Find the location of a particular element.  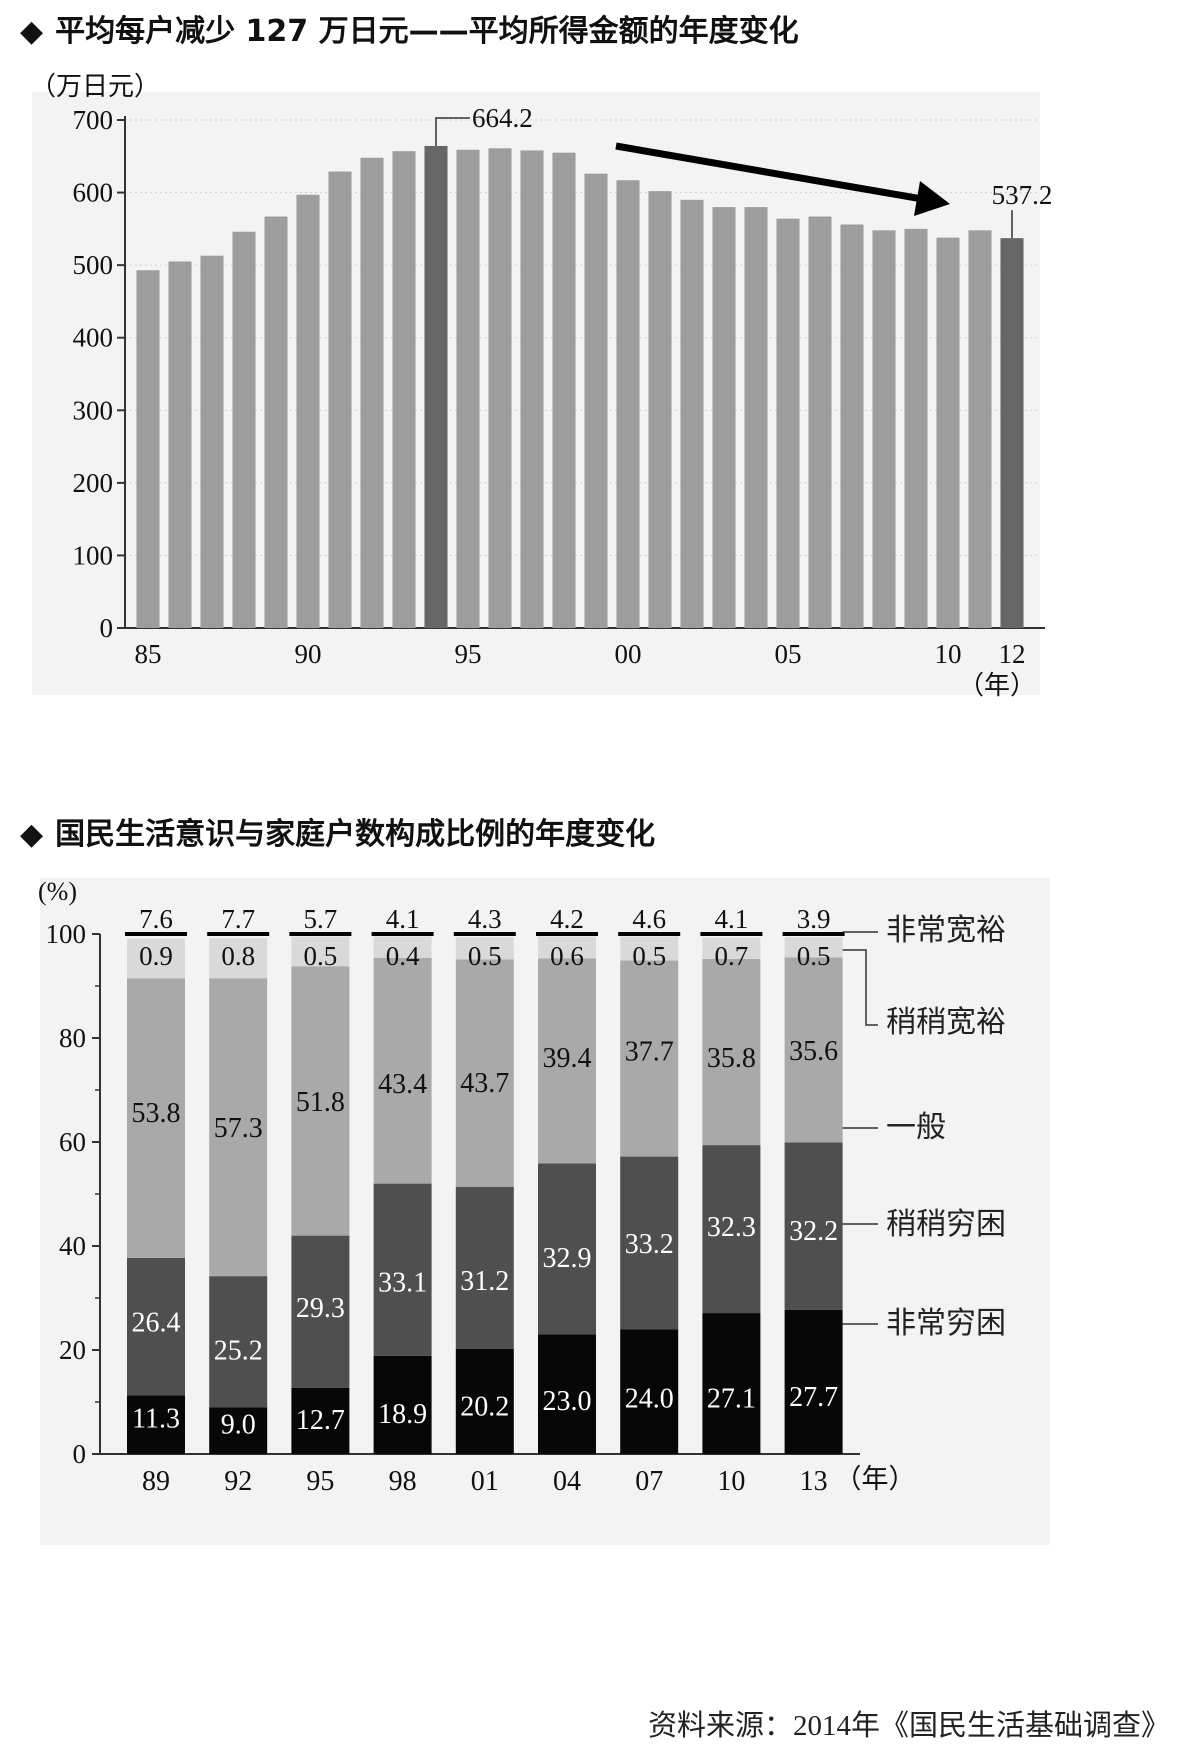

value-label-somewhat-poor: 32.3 is located at coordinates (731, 1227).